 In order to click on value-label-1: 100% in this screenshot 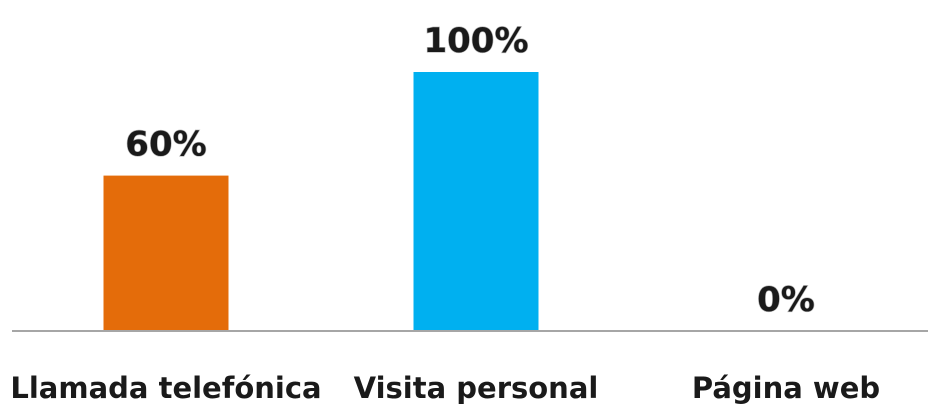, I will do `click(475, 41)`.